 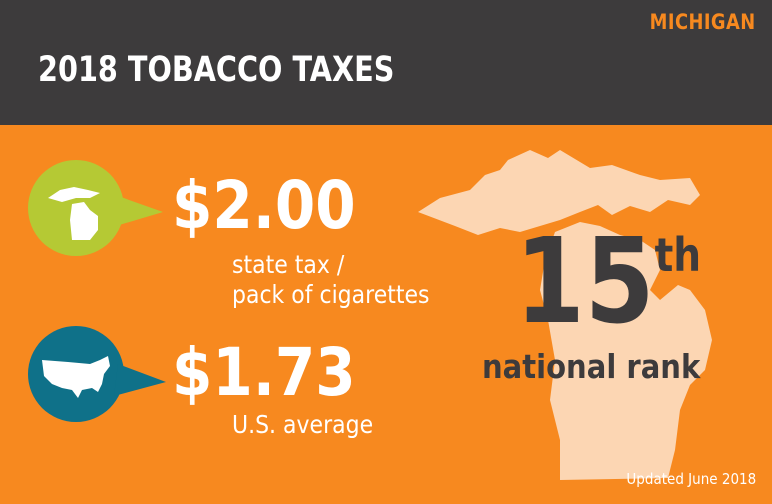 What do you see at coordinates (264, 372) in the screenshot?
I see `us-average-value: $1.73` at bounding box center [264, 372].